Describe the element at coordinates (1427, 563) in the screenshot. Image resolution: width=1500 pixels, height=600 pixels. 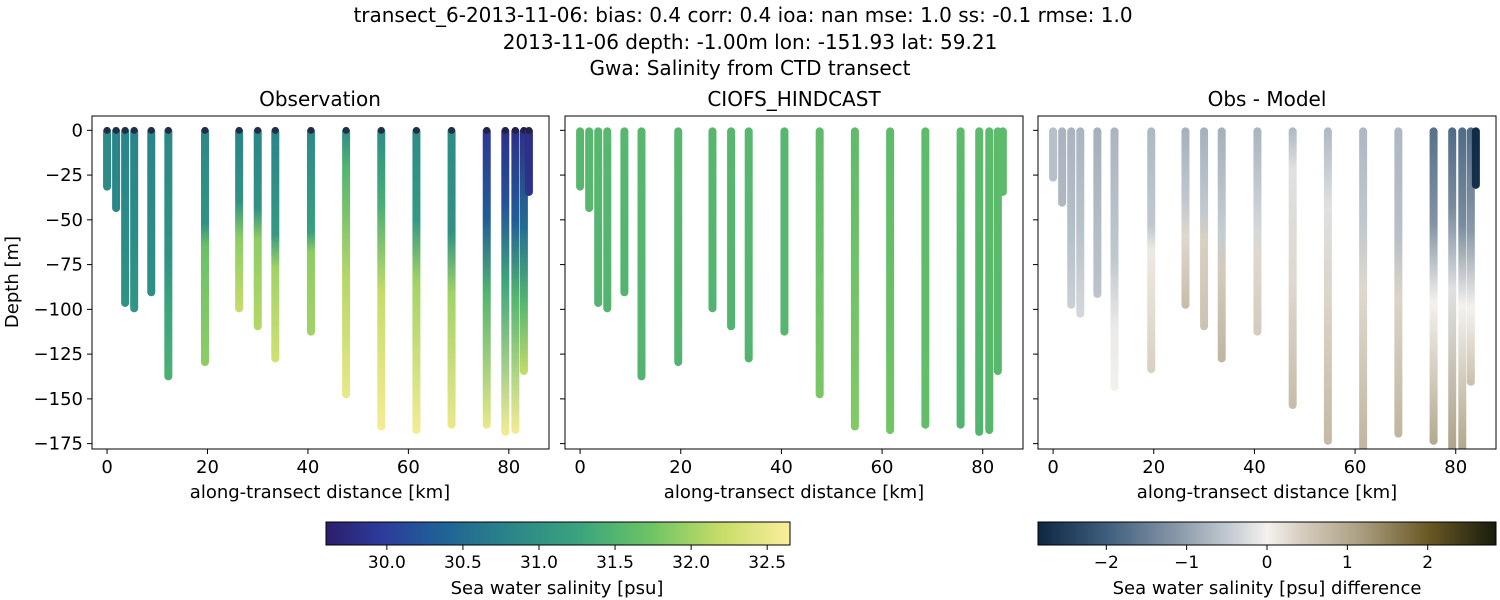
I see `colorbar-tick-label: 2` at that location.